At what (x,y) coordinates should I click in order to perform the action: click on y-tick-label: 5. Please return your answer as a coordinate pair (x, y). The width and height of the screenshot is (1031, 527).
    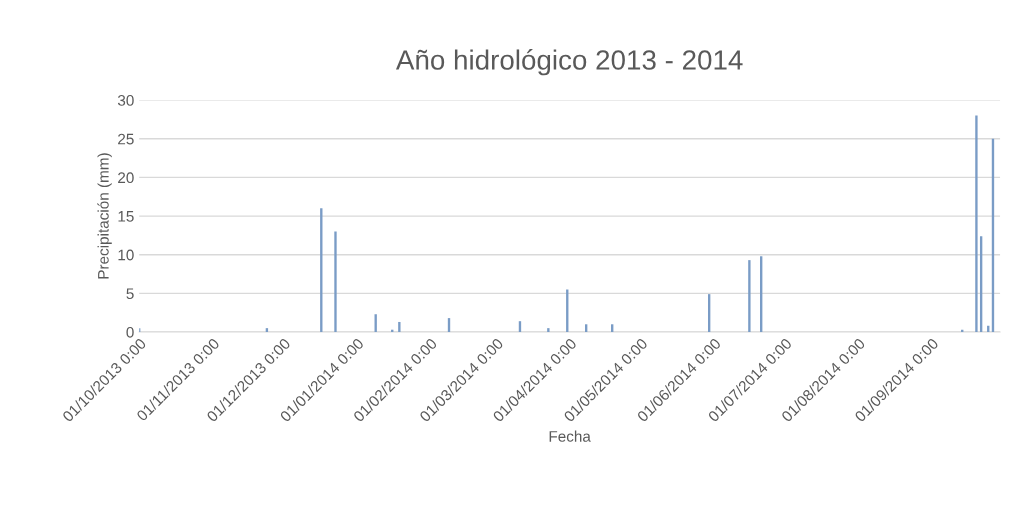
    Looking at the image, I should click on (130, 294).